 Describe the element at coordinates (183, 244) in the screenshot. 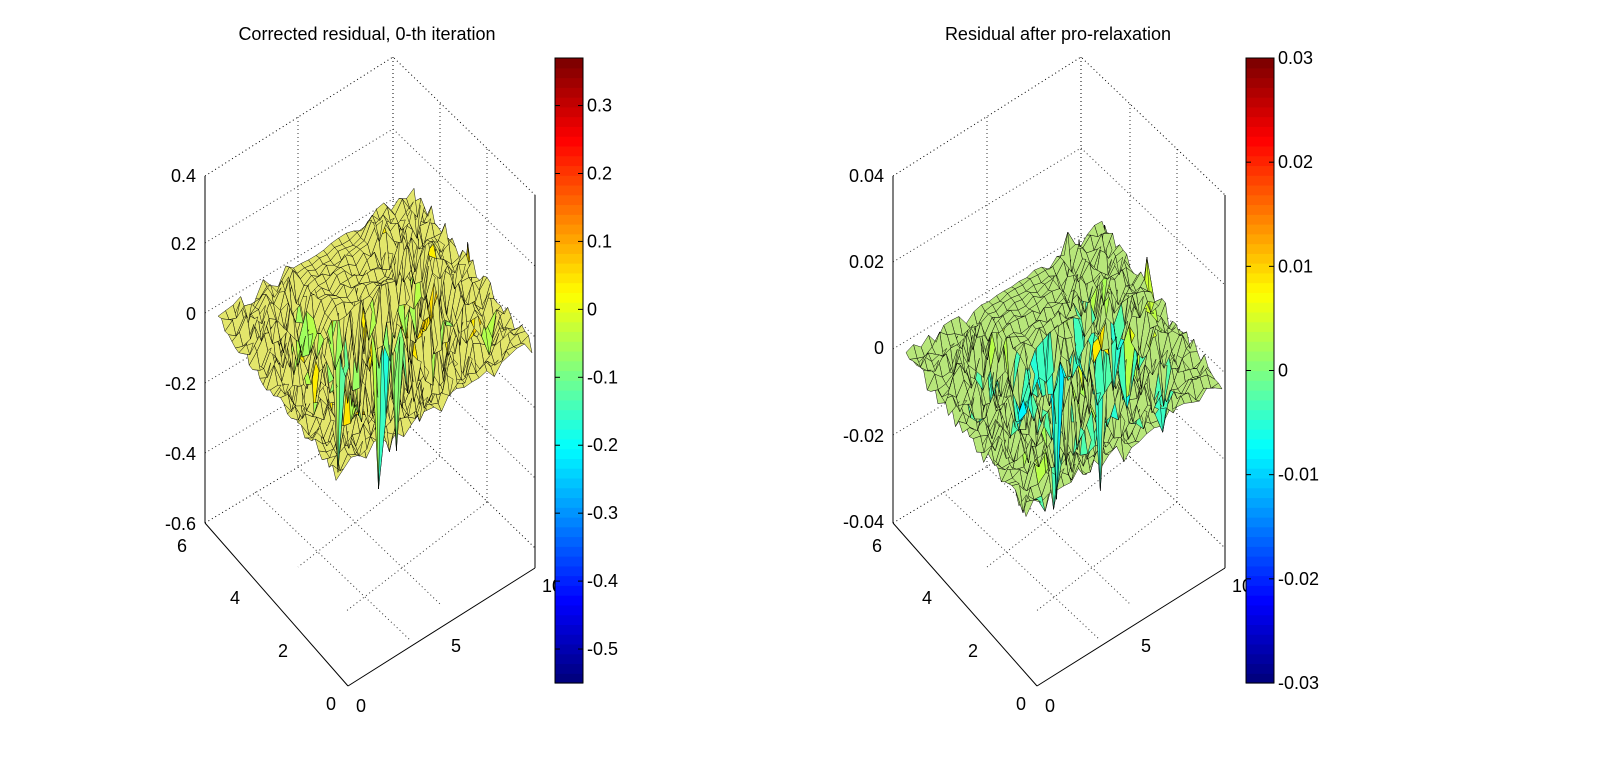

I see `z-tick-label: 0.2` at that location.